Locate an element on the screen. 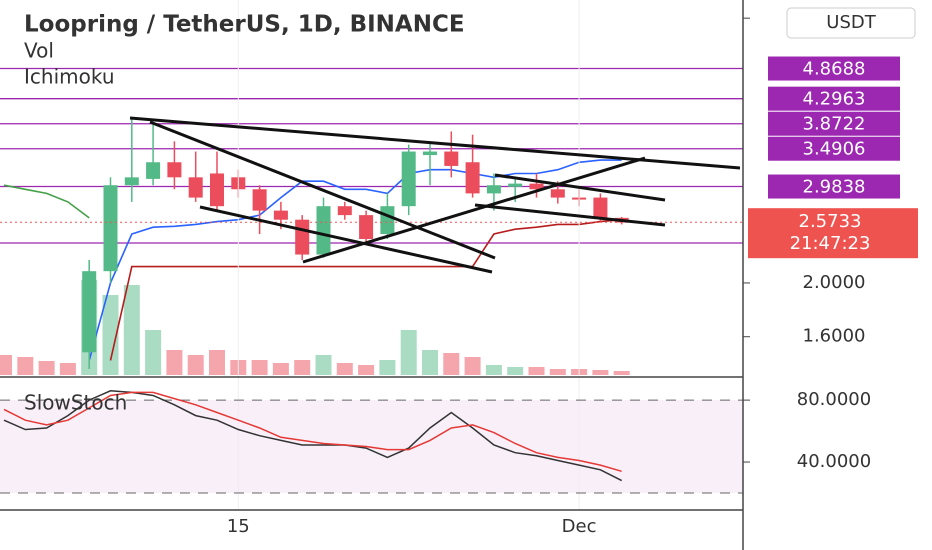 The height and width of the screenshot is (550, 932). countdown-label: 21:47:23 is located at coordinates (830, 243).